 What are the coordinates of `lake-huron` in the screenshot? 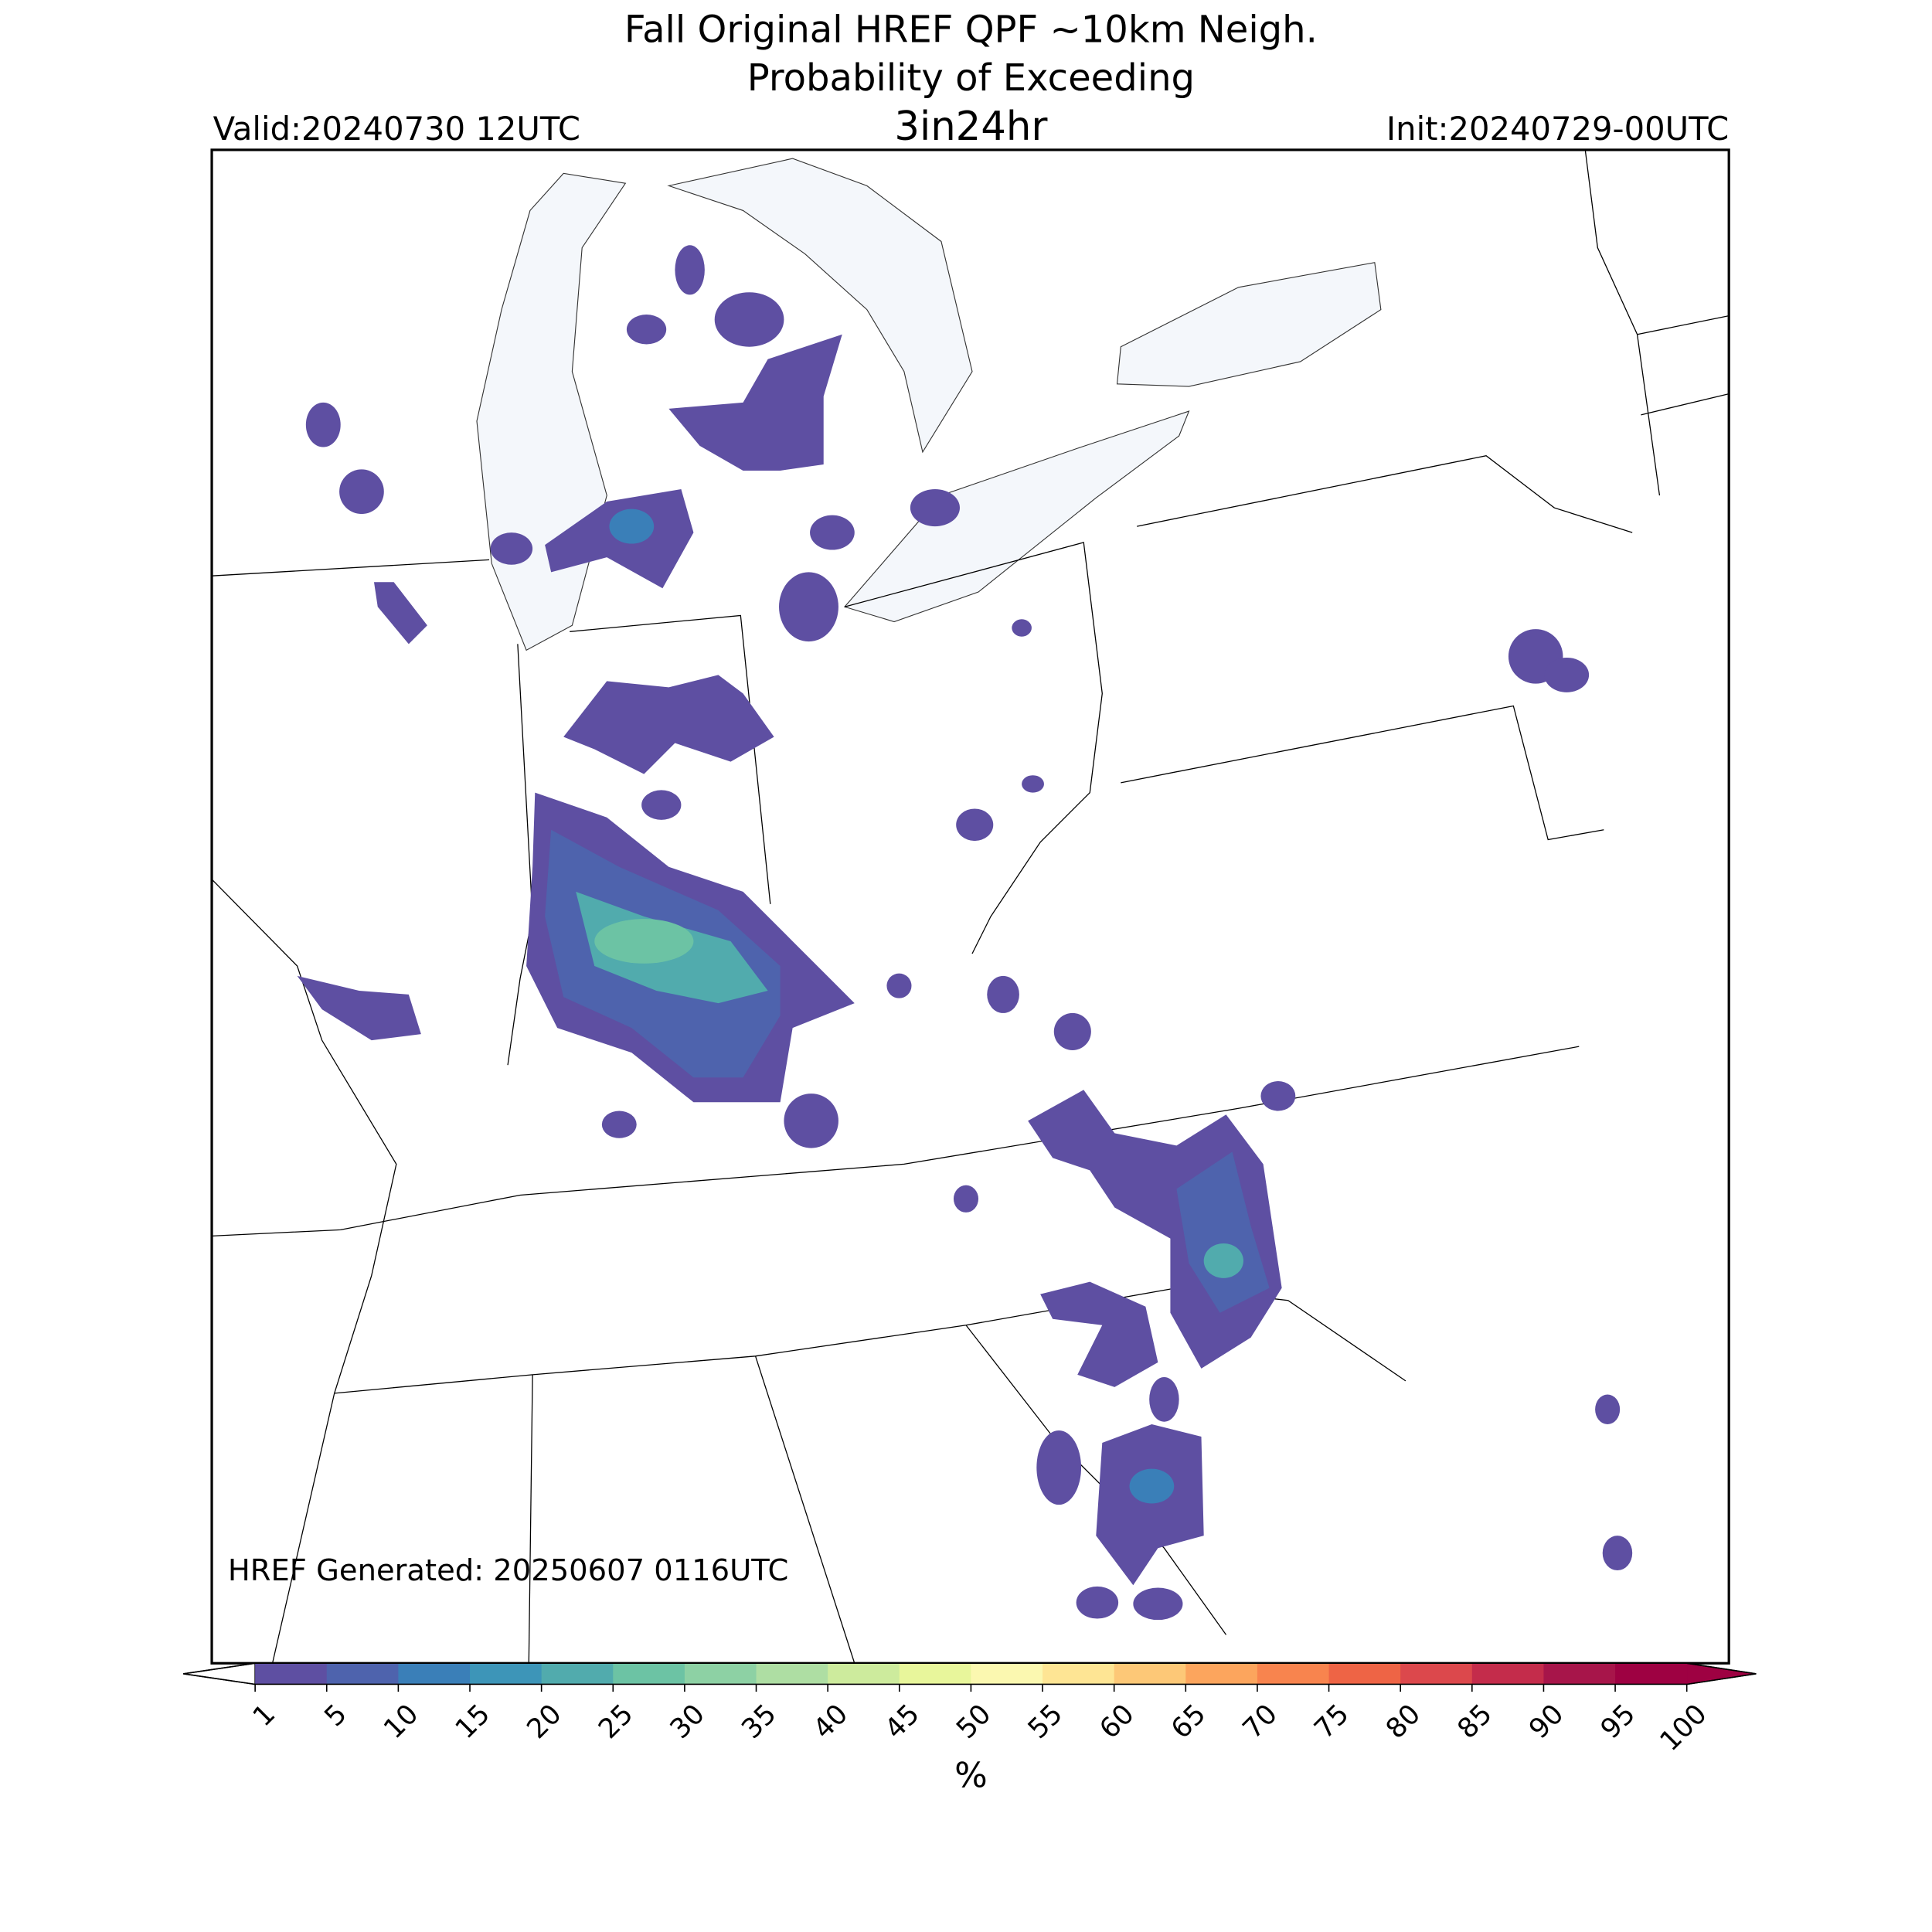 It's located at (820, 306).